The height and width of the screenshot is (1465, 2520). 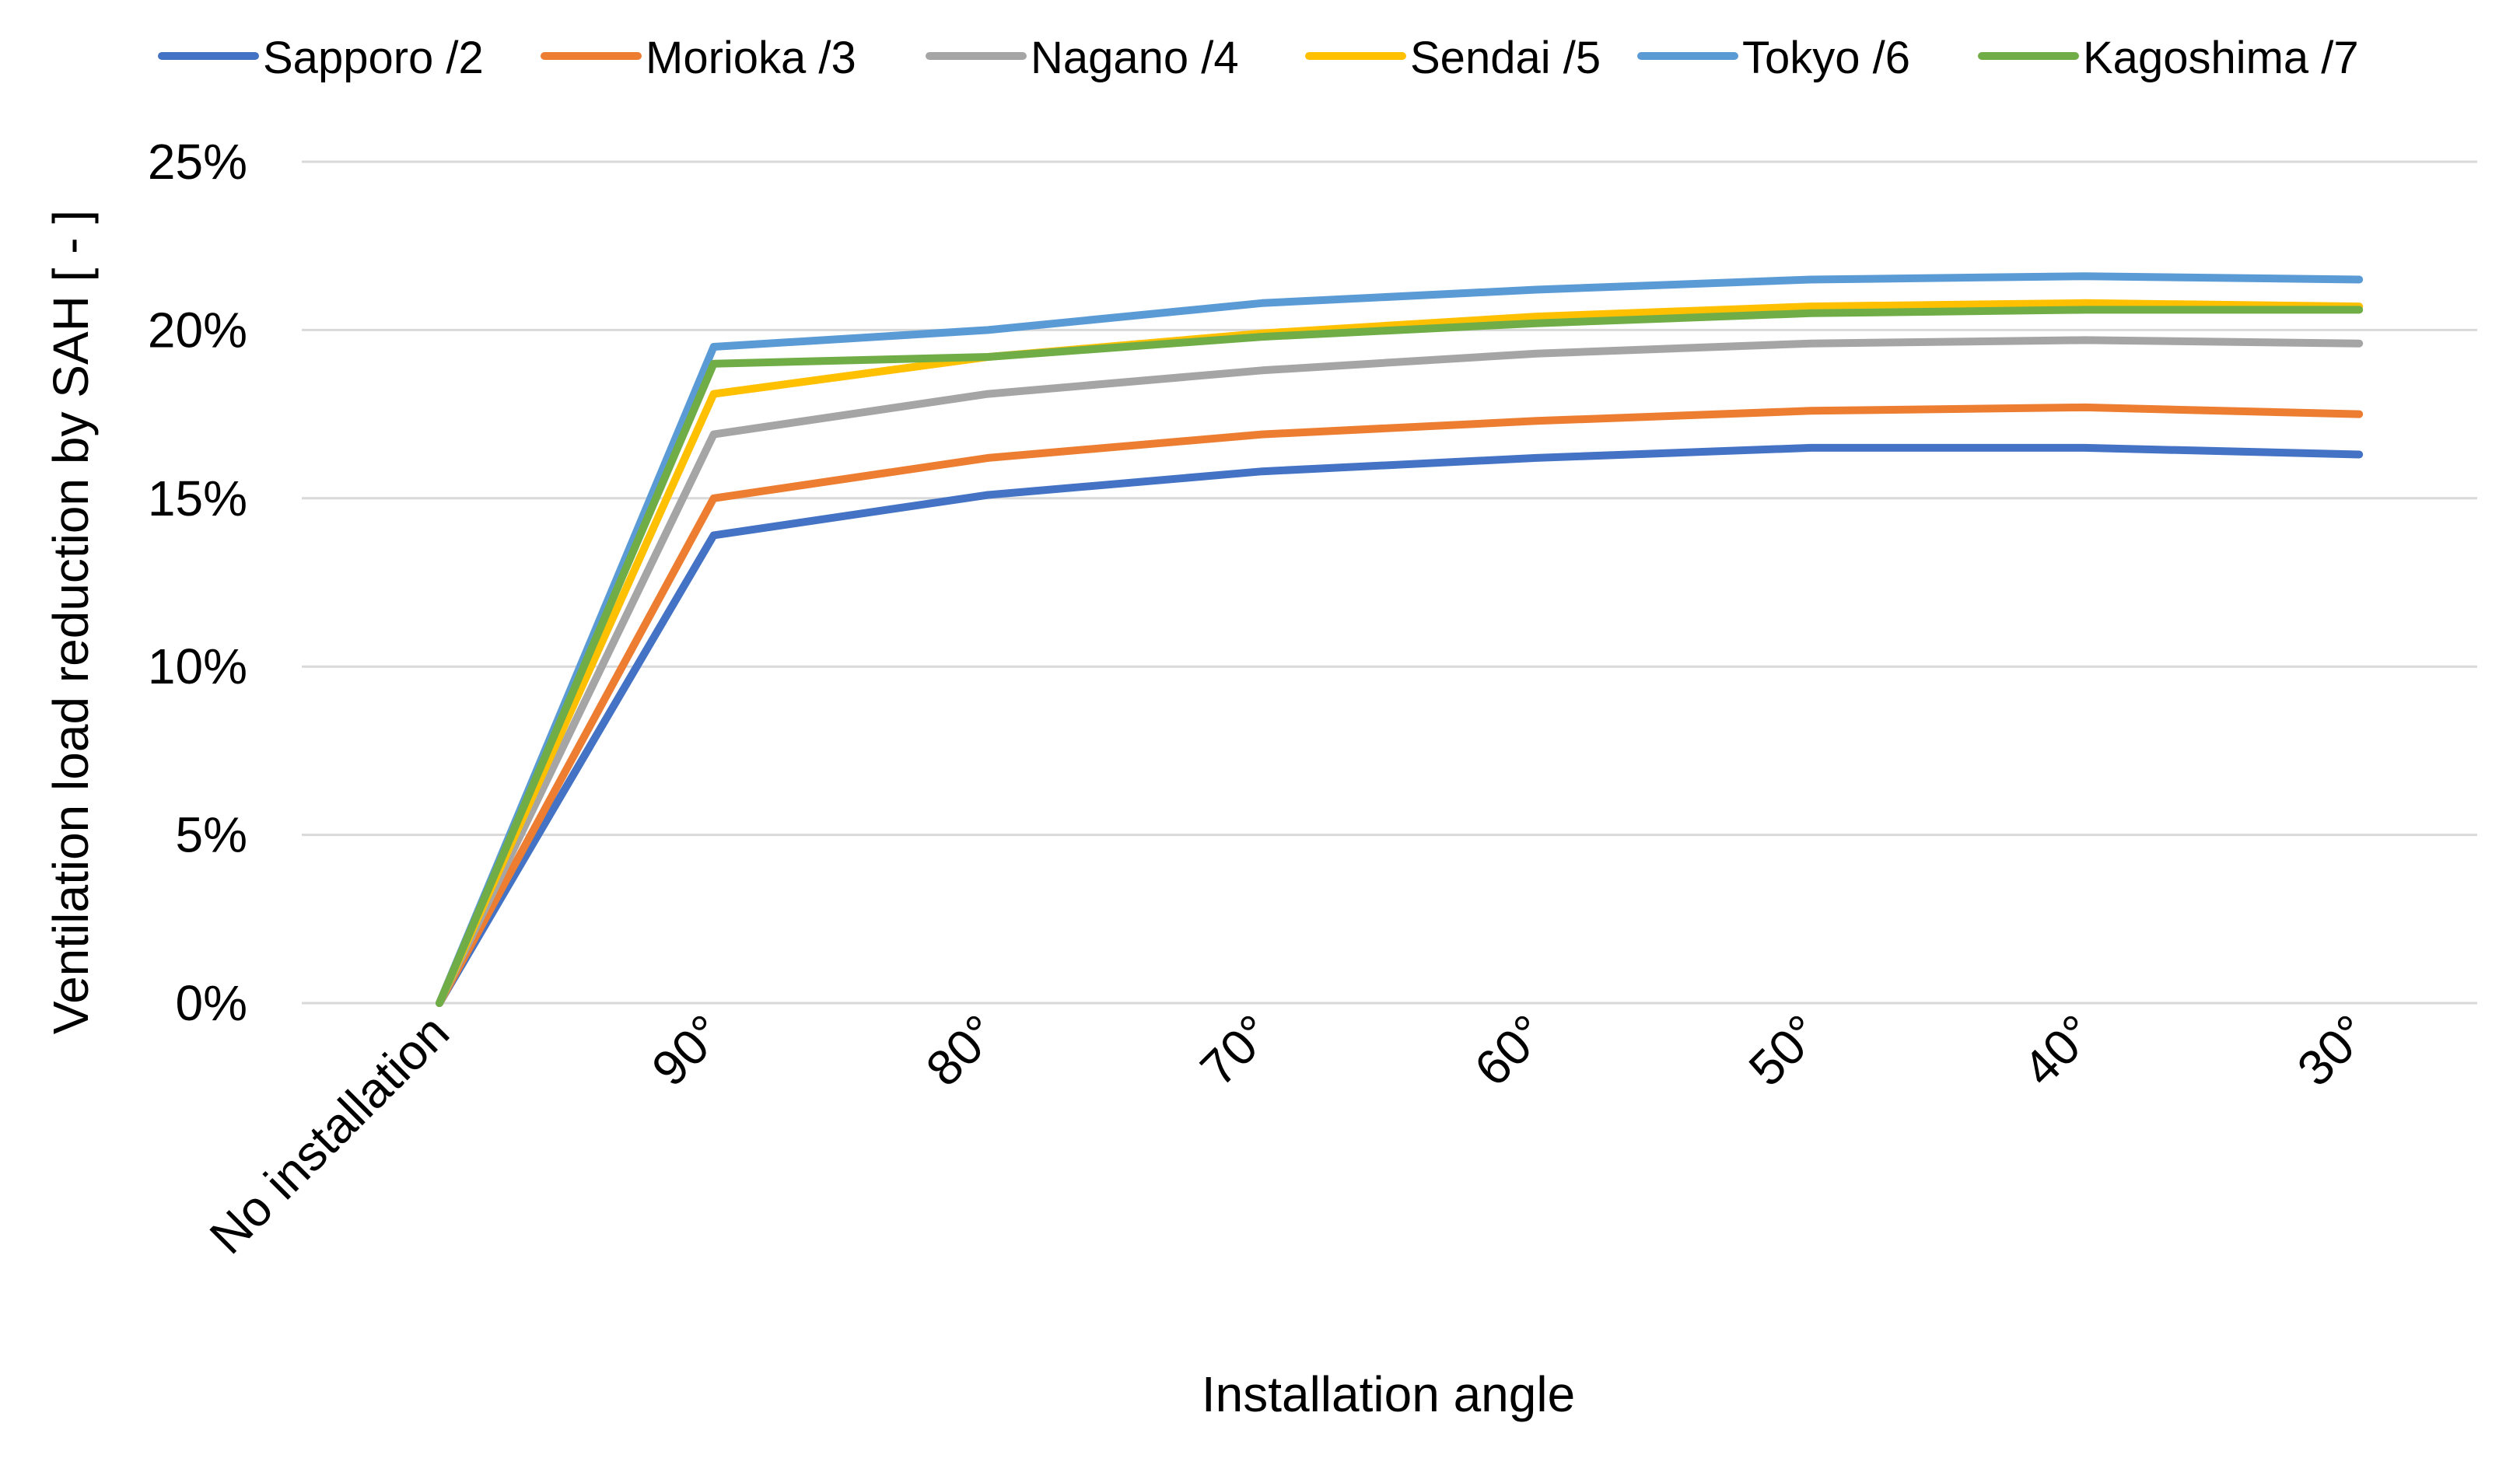 I want to click on y-tick-label: 15%, so click(x=198, y=498).